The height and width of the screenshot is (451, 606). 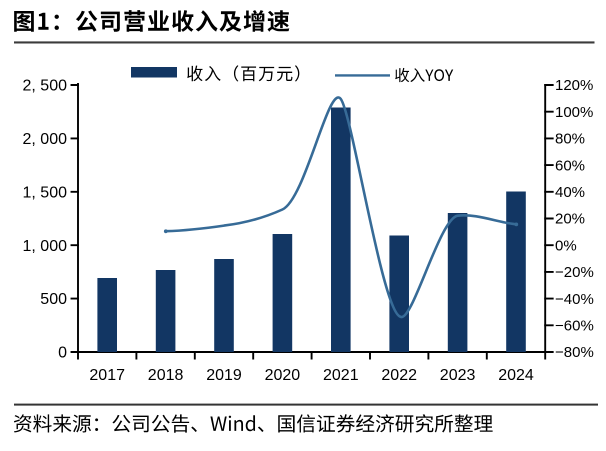 What do you see at coordinates (458, 375) in the screenshot?
I see `svg-text: 2023` at bounding box center [458, 375].